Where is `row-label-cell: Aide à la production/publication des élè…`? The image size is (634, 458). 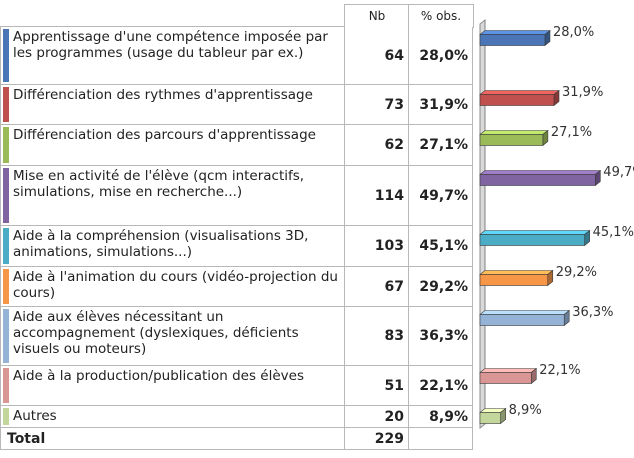
row-label-cell: Aide à la production/publication des élè… is located at coordinates (172, 386).